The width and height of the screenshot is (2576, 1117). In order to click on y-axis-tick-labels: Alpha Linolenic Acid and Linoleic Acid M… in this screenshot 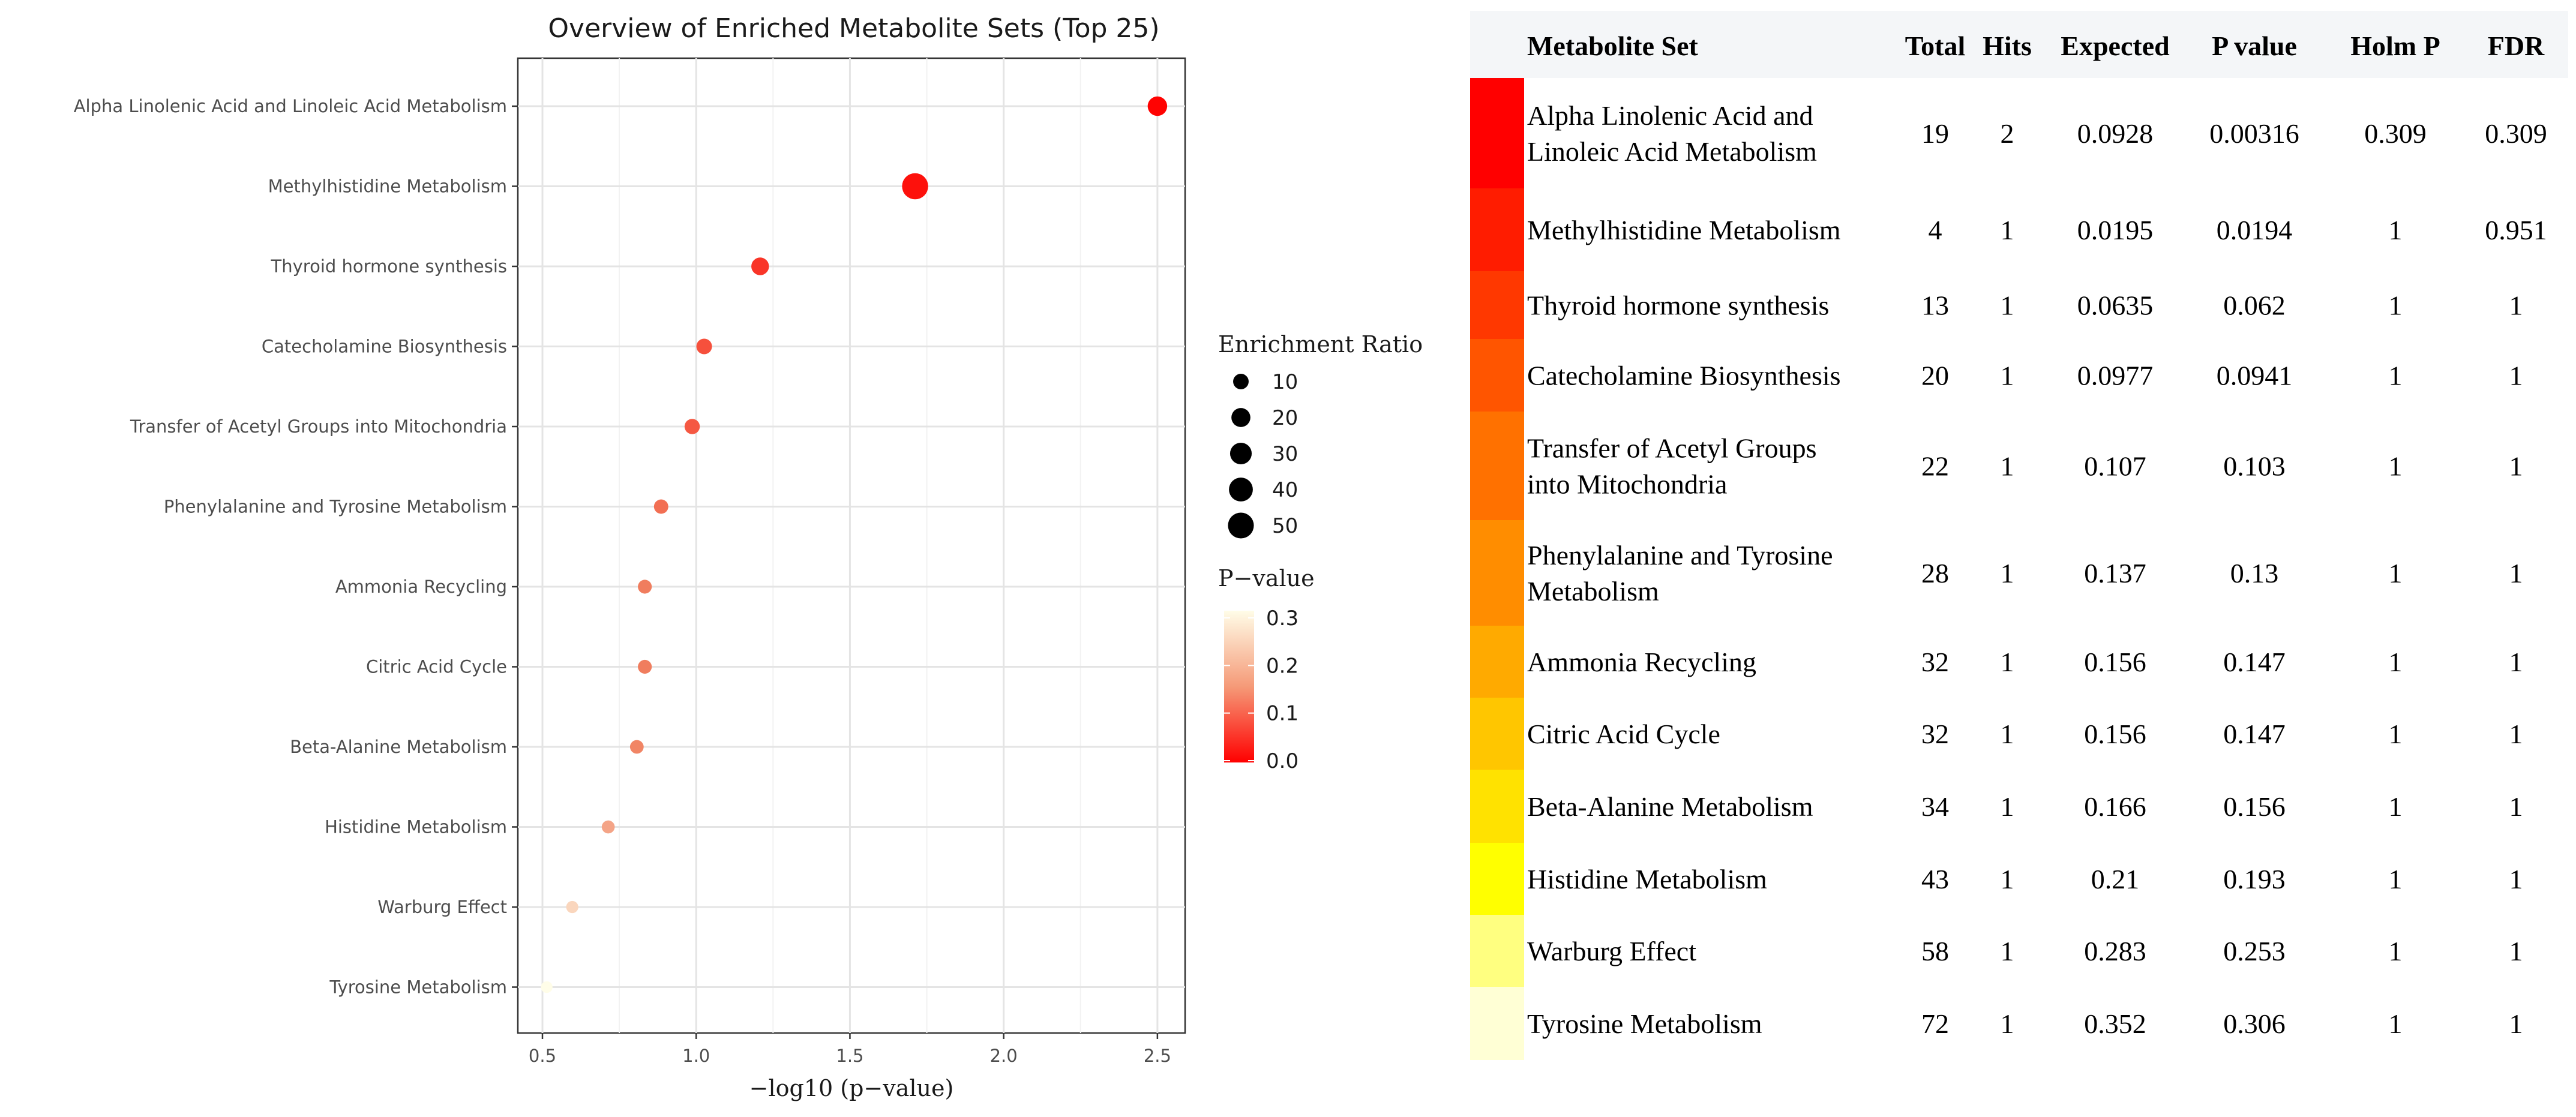, I will do `click(296, 547)`.